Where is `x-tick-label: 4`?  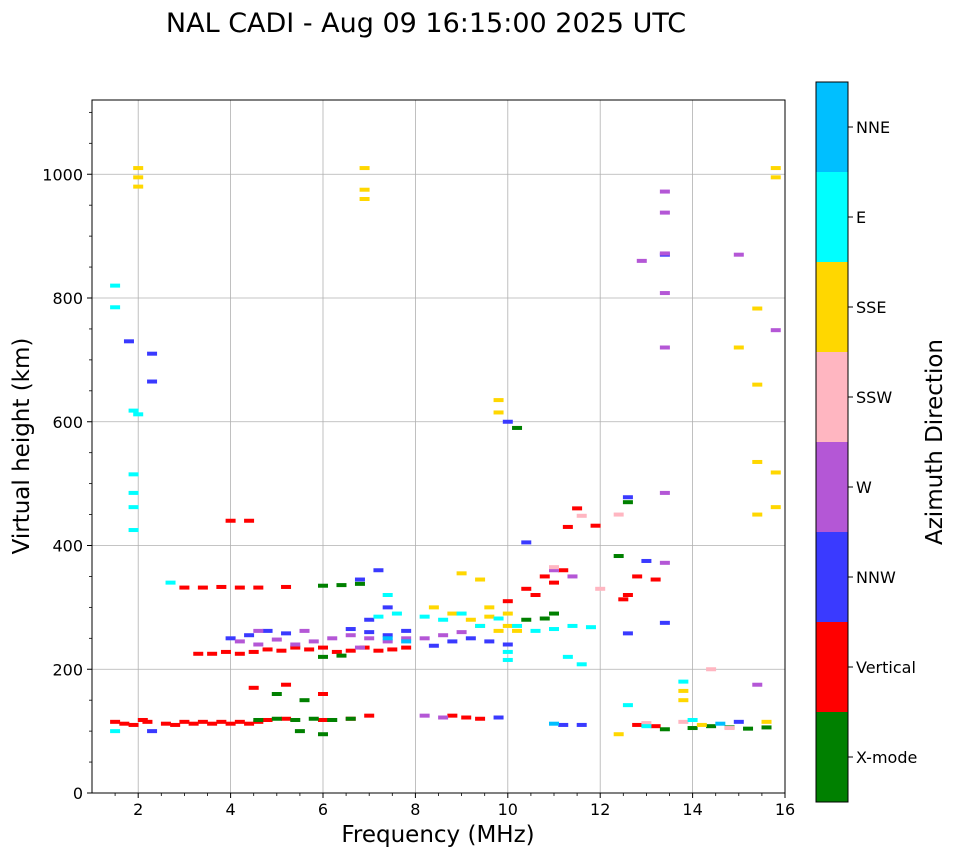 x-tick-label: 4 is located at coordinates (231, 809).